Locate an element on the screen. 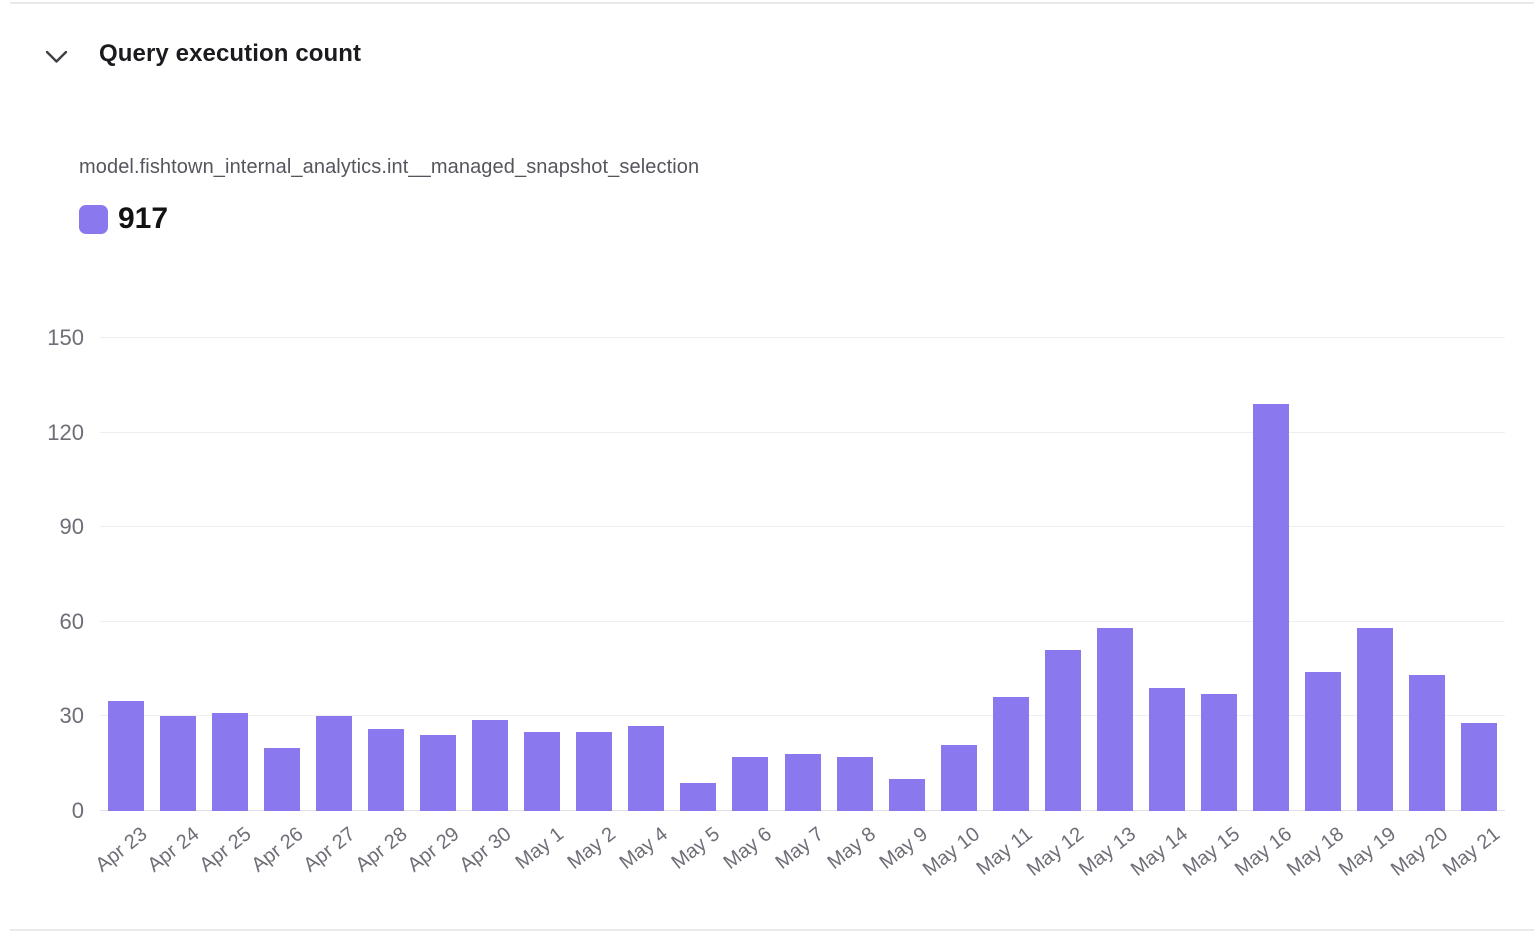  x-axis-tick-label: Apr 30 is located at coordinates (485, 850).